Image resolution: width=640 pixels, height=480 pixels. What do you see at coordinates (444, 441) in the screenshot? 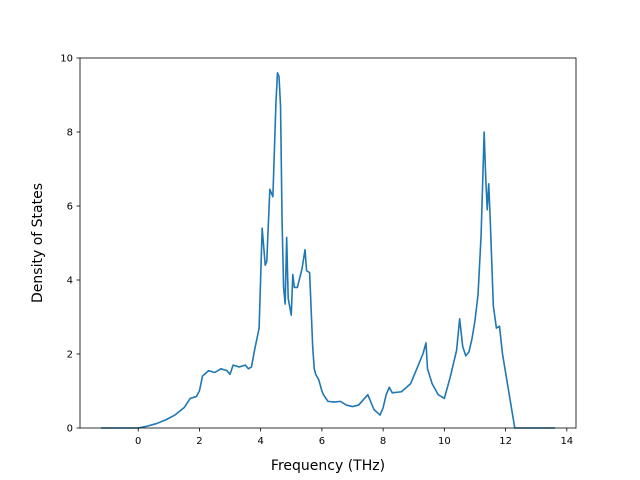
I see `x-tick-label: 10` at bounding box center [444, 441].